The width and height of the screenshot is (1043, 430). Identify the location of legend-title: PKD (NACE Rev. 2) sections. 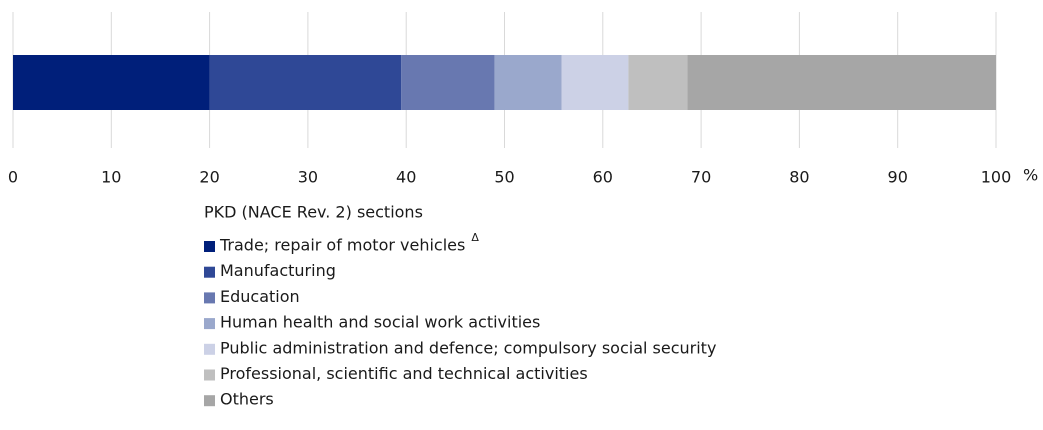
(313, 212).